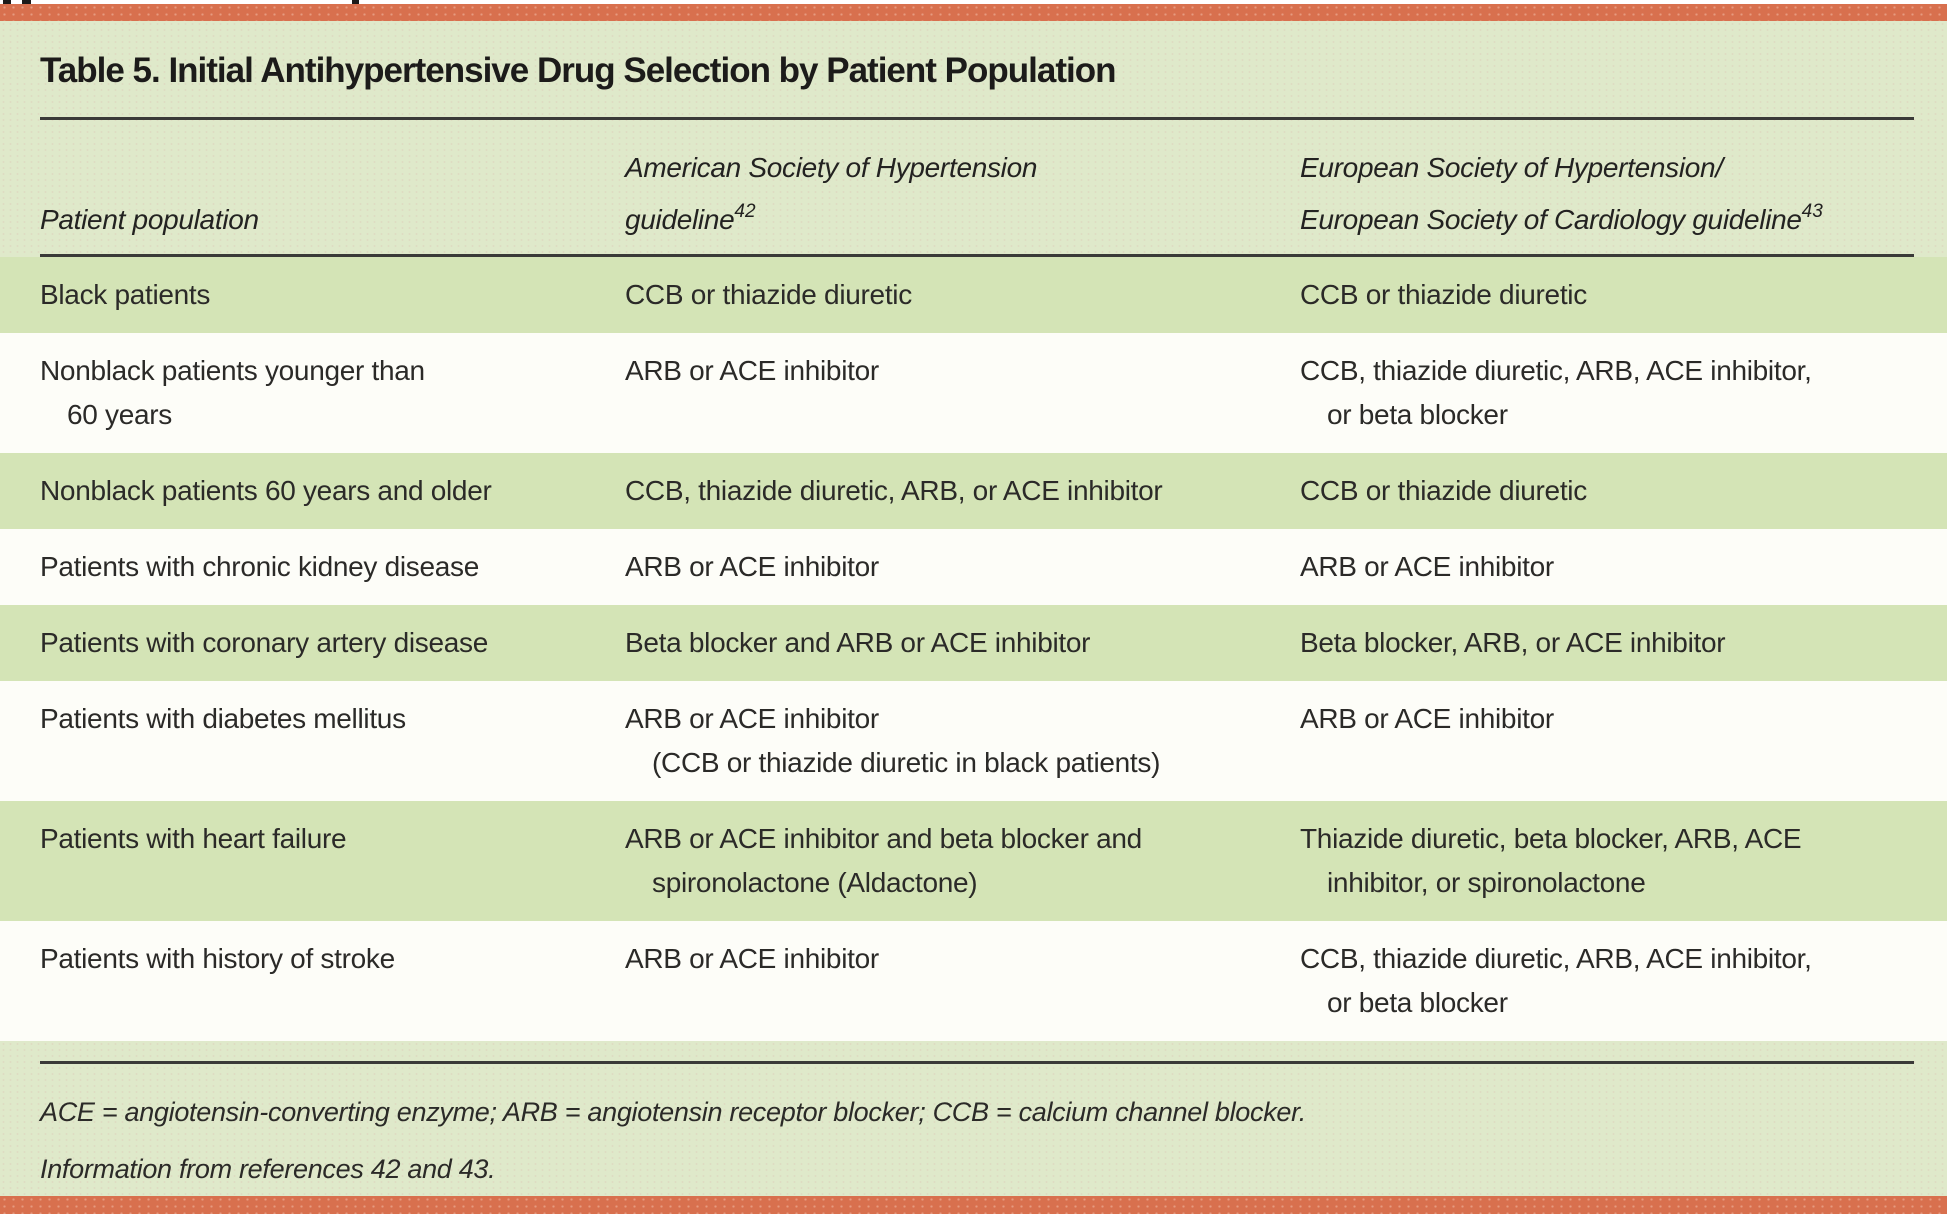  What do you see at coordinates (973, 1205) in the screenshot?
I see `bottom-accent-bar` at bounding box center [973, 1205].